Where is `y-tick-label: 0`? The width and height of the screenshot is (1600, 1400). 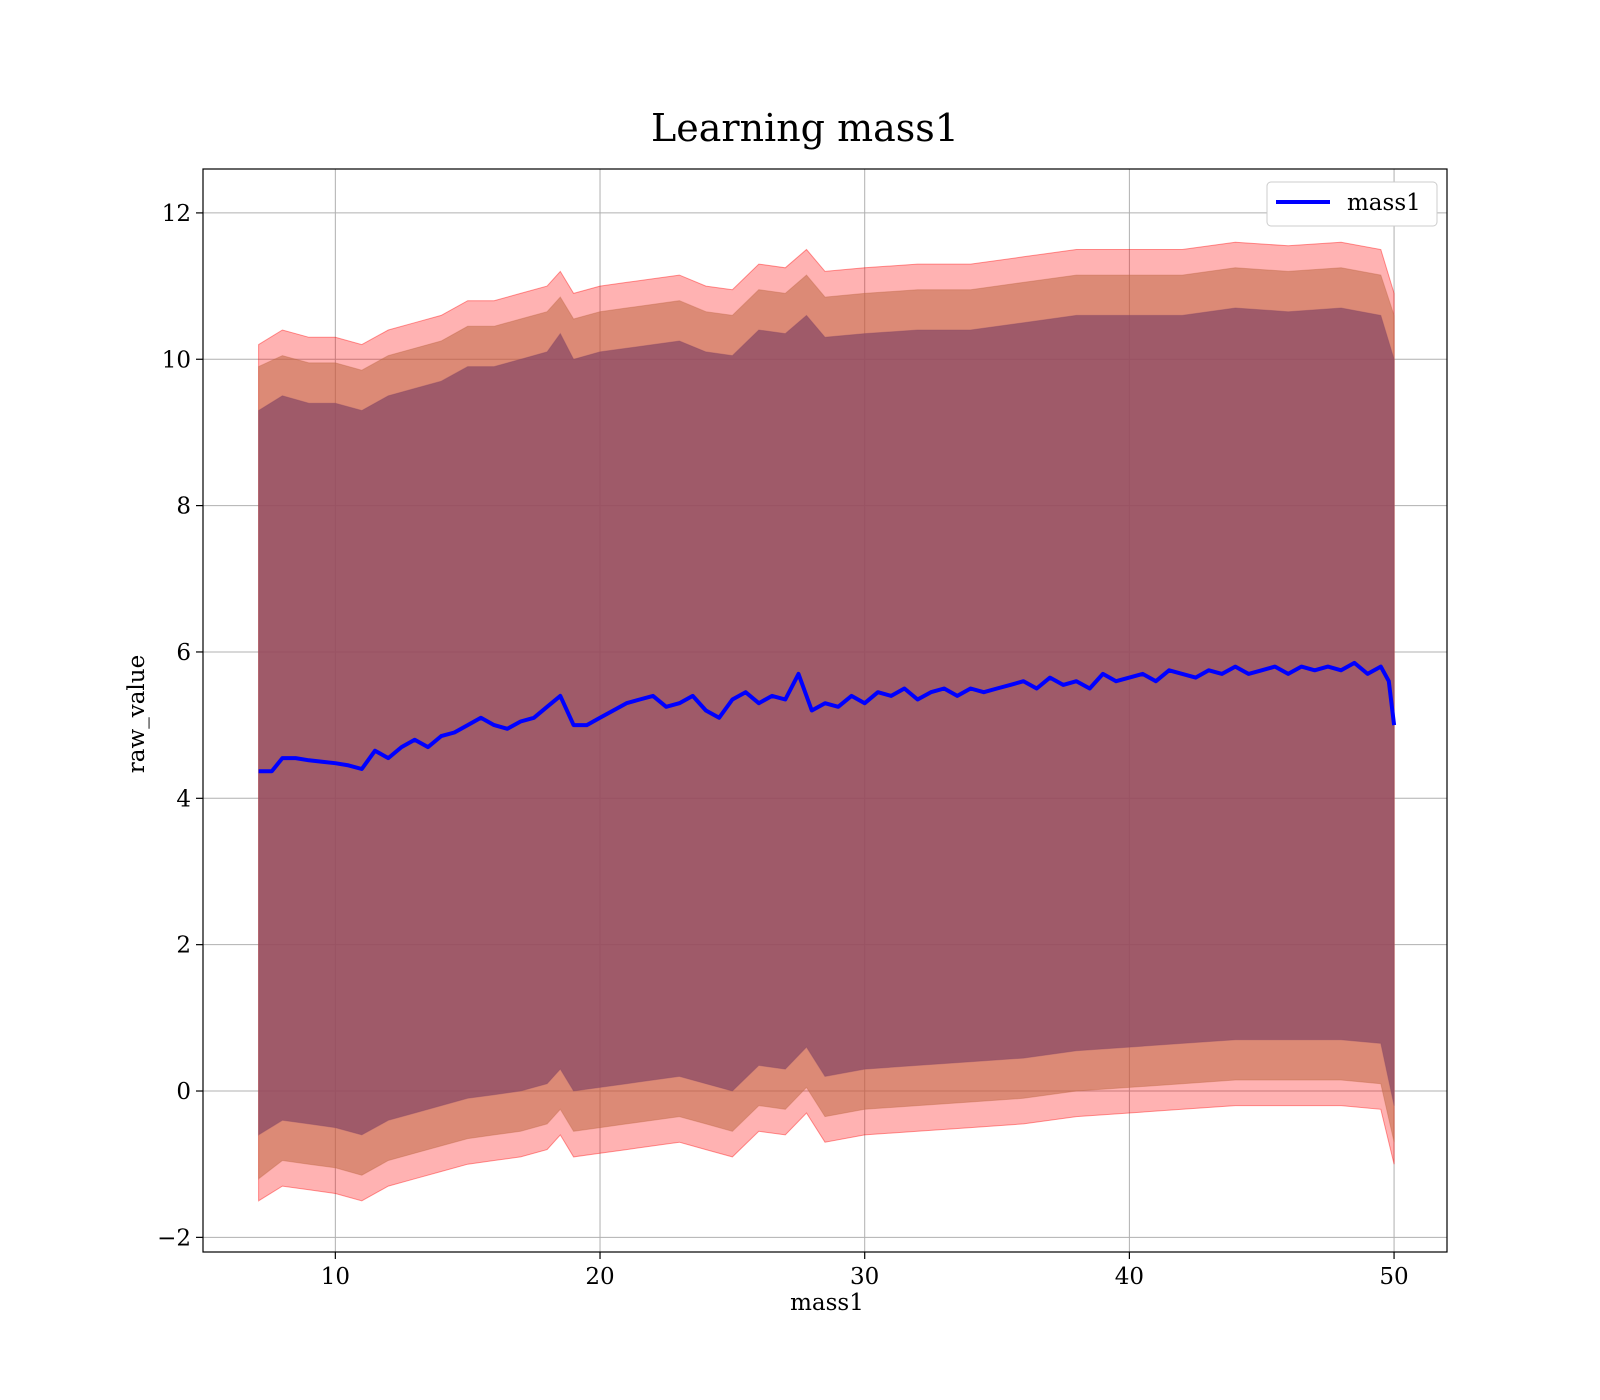
y-tick-label: 0 is located at coordinates (183, 1092).